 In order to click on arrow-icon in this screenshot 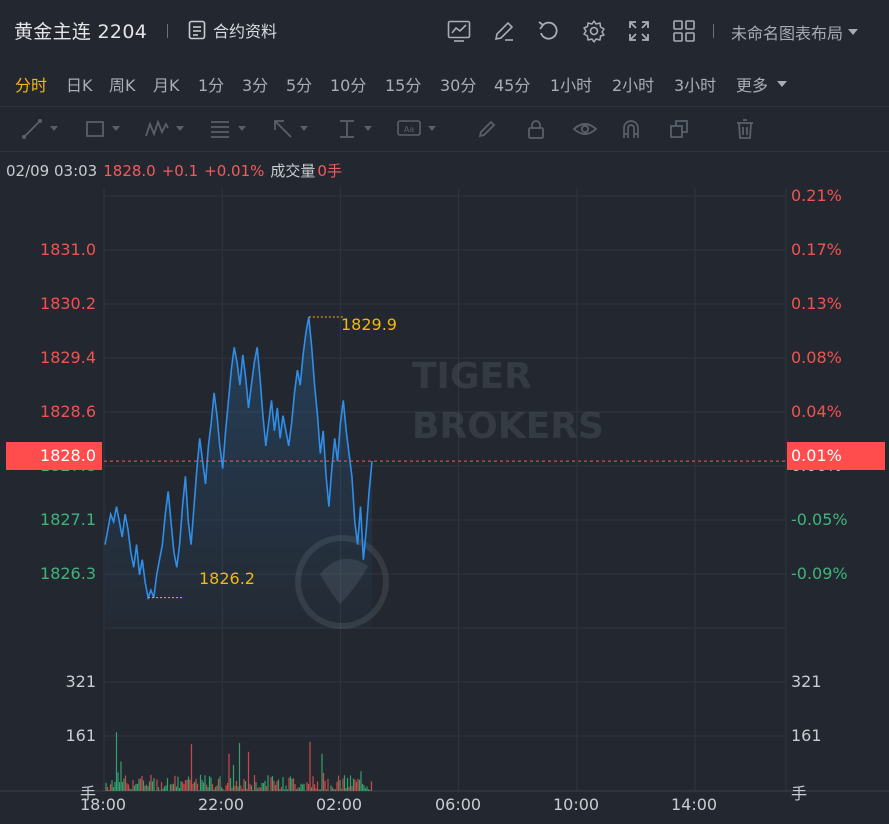, I will do `click(283, 129)`.